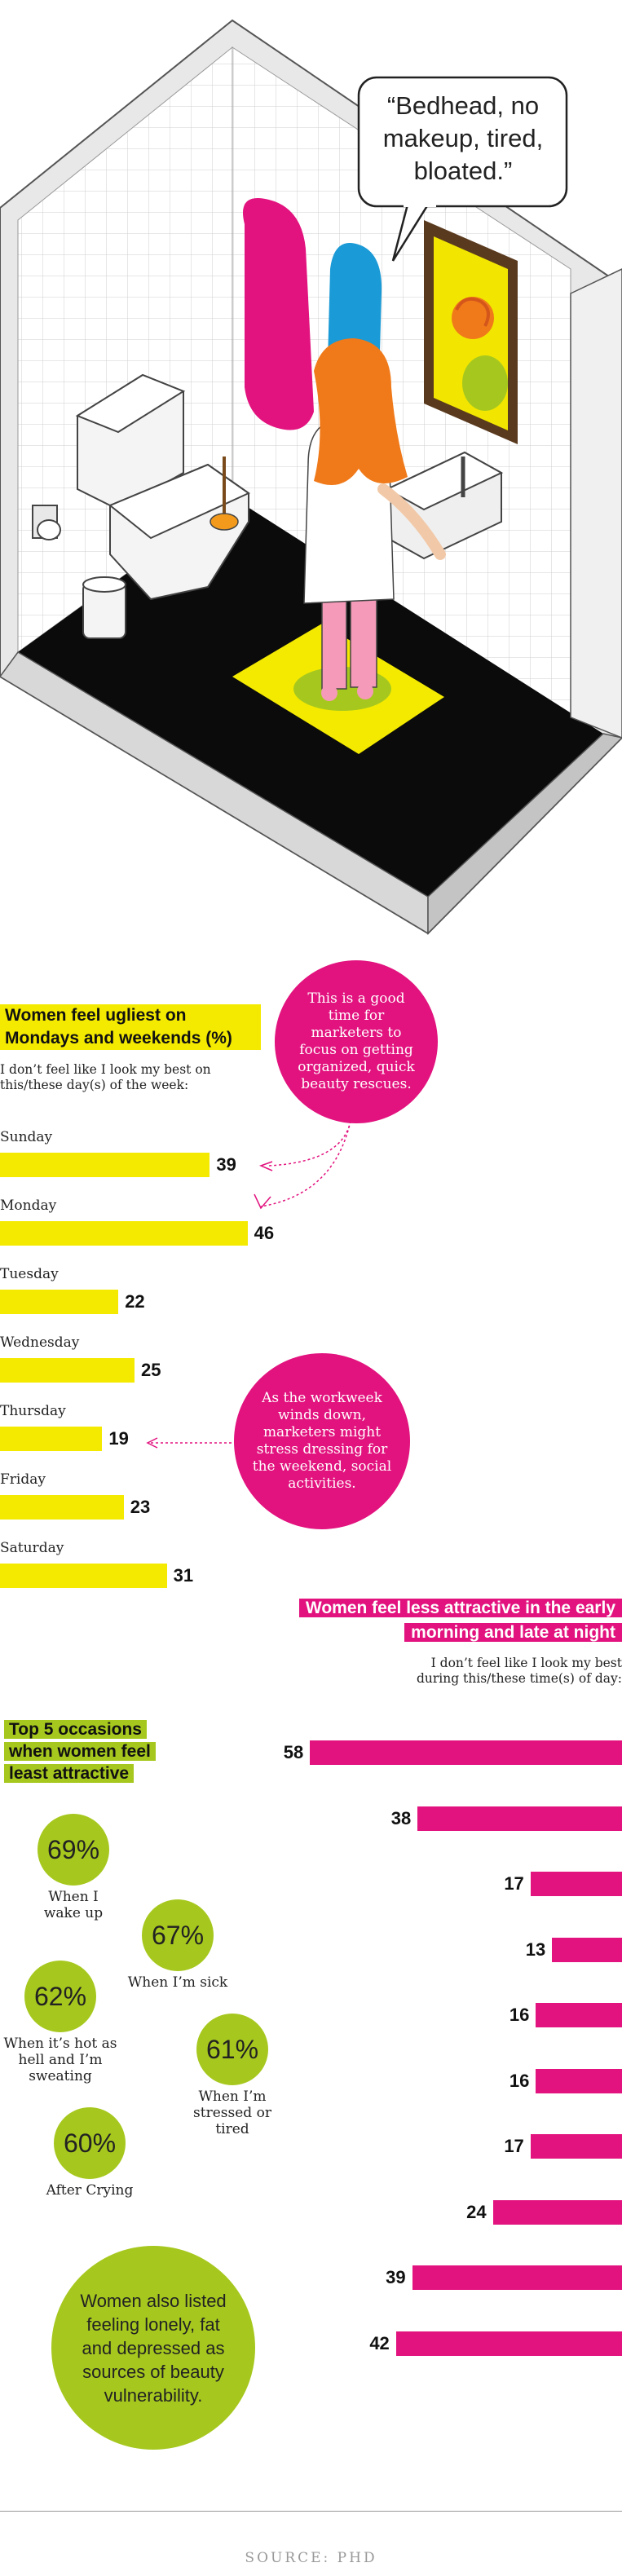 The image size is (622, 2576). Describe the element at coordinates (396, 2277) in the screenshot. I see `time-value: 39` at that location.